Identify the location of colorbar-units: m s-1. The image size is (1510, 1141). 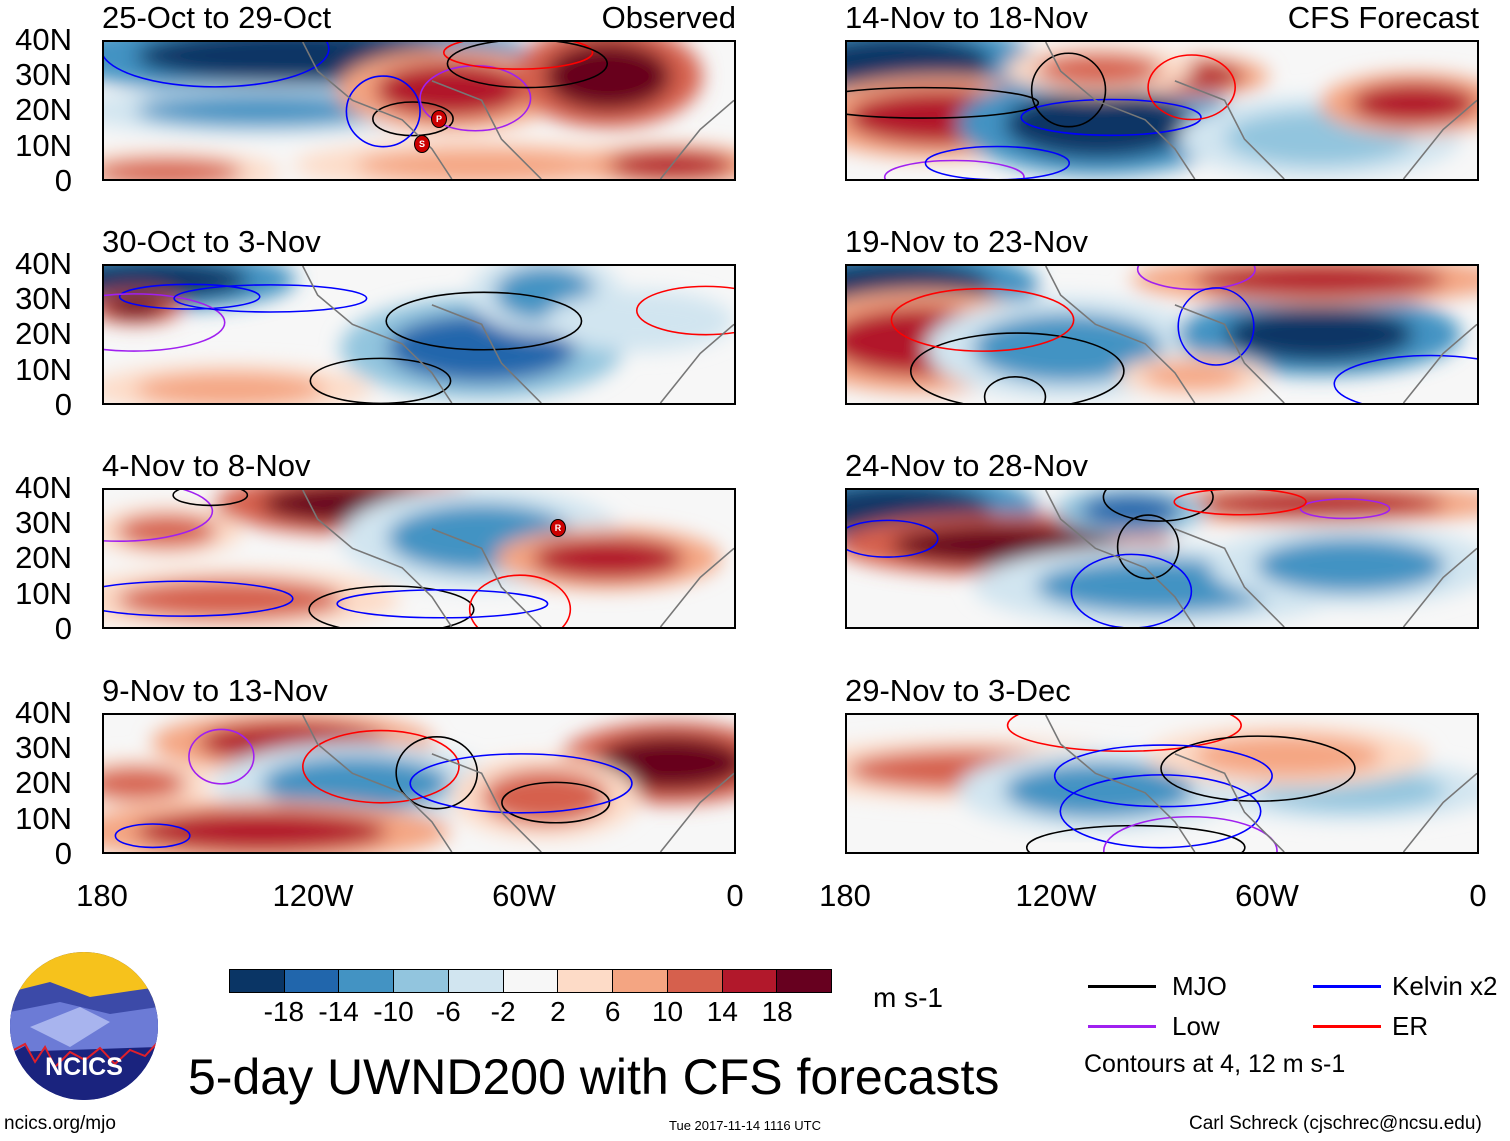
(908, 997).